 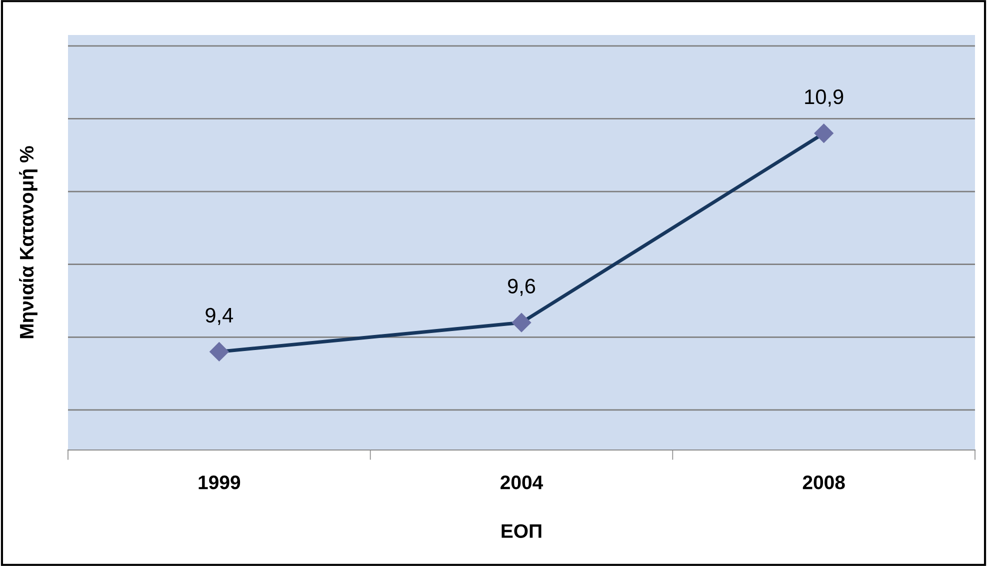 I want to click on x-tick-label: 2008, so click(x=823, y=483).